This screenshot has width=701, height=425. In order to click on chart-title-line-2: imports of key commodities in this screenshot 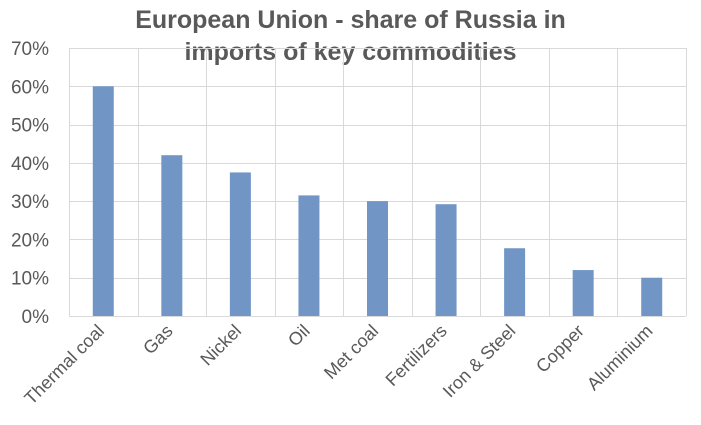, I will do `click(350, 52)`.